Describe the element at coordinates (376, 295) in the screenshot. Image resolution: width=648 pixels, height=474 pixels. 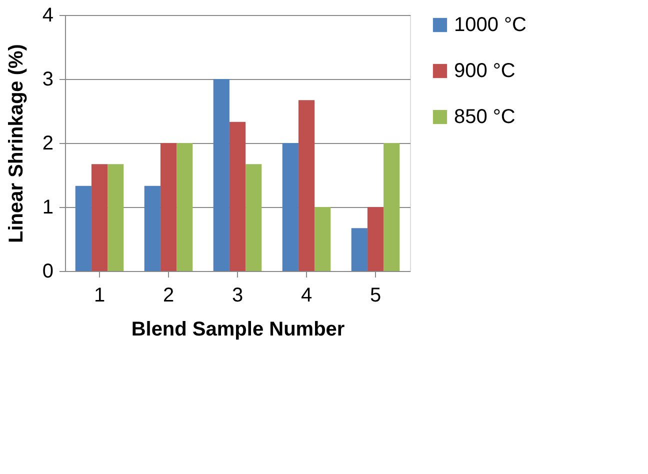
I see `x-tick-label: 5` at that location.